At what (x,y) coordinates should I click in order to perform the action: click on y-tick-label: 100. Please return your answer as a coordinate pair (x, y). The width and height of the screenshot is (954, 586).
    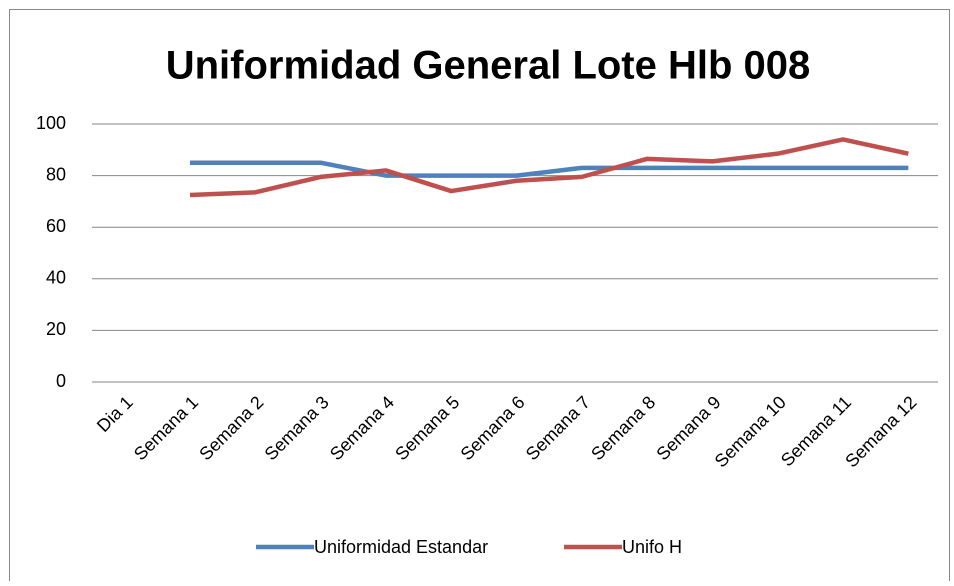
    Looking at the image, I should click on (51, 123).